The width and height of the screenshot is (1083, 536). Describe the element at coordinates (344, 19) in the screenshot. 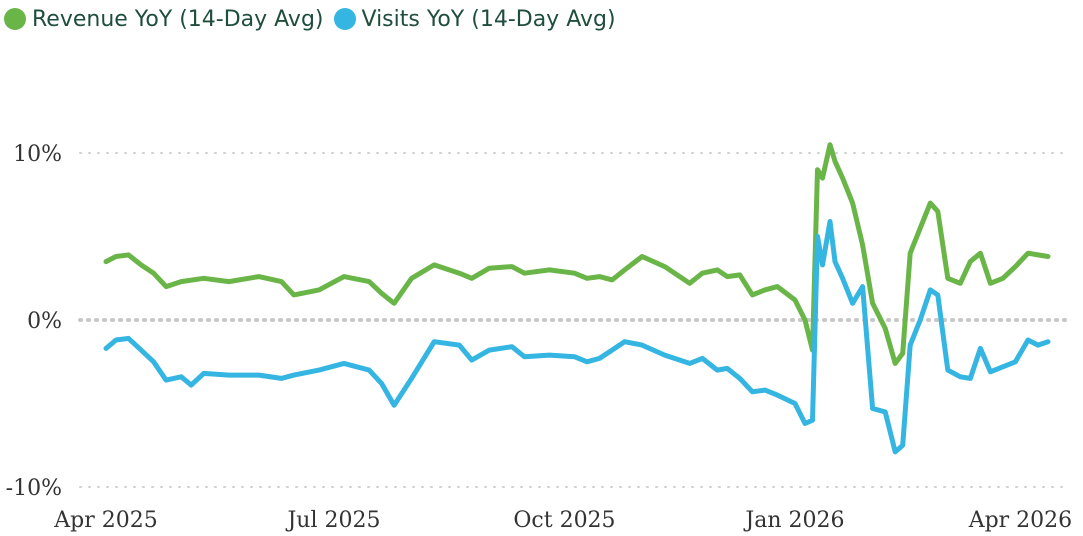

I see `legend-marker-visits` at that location.